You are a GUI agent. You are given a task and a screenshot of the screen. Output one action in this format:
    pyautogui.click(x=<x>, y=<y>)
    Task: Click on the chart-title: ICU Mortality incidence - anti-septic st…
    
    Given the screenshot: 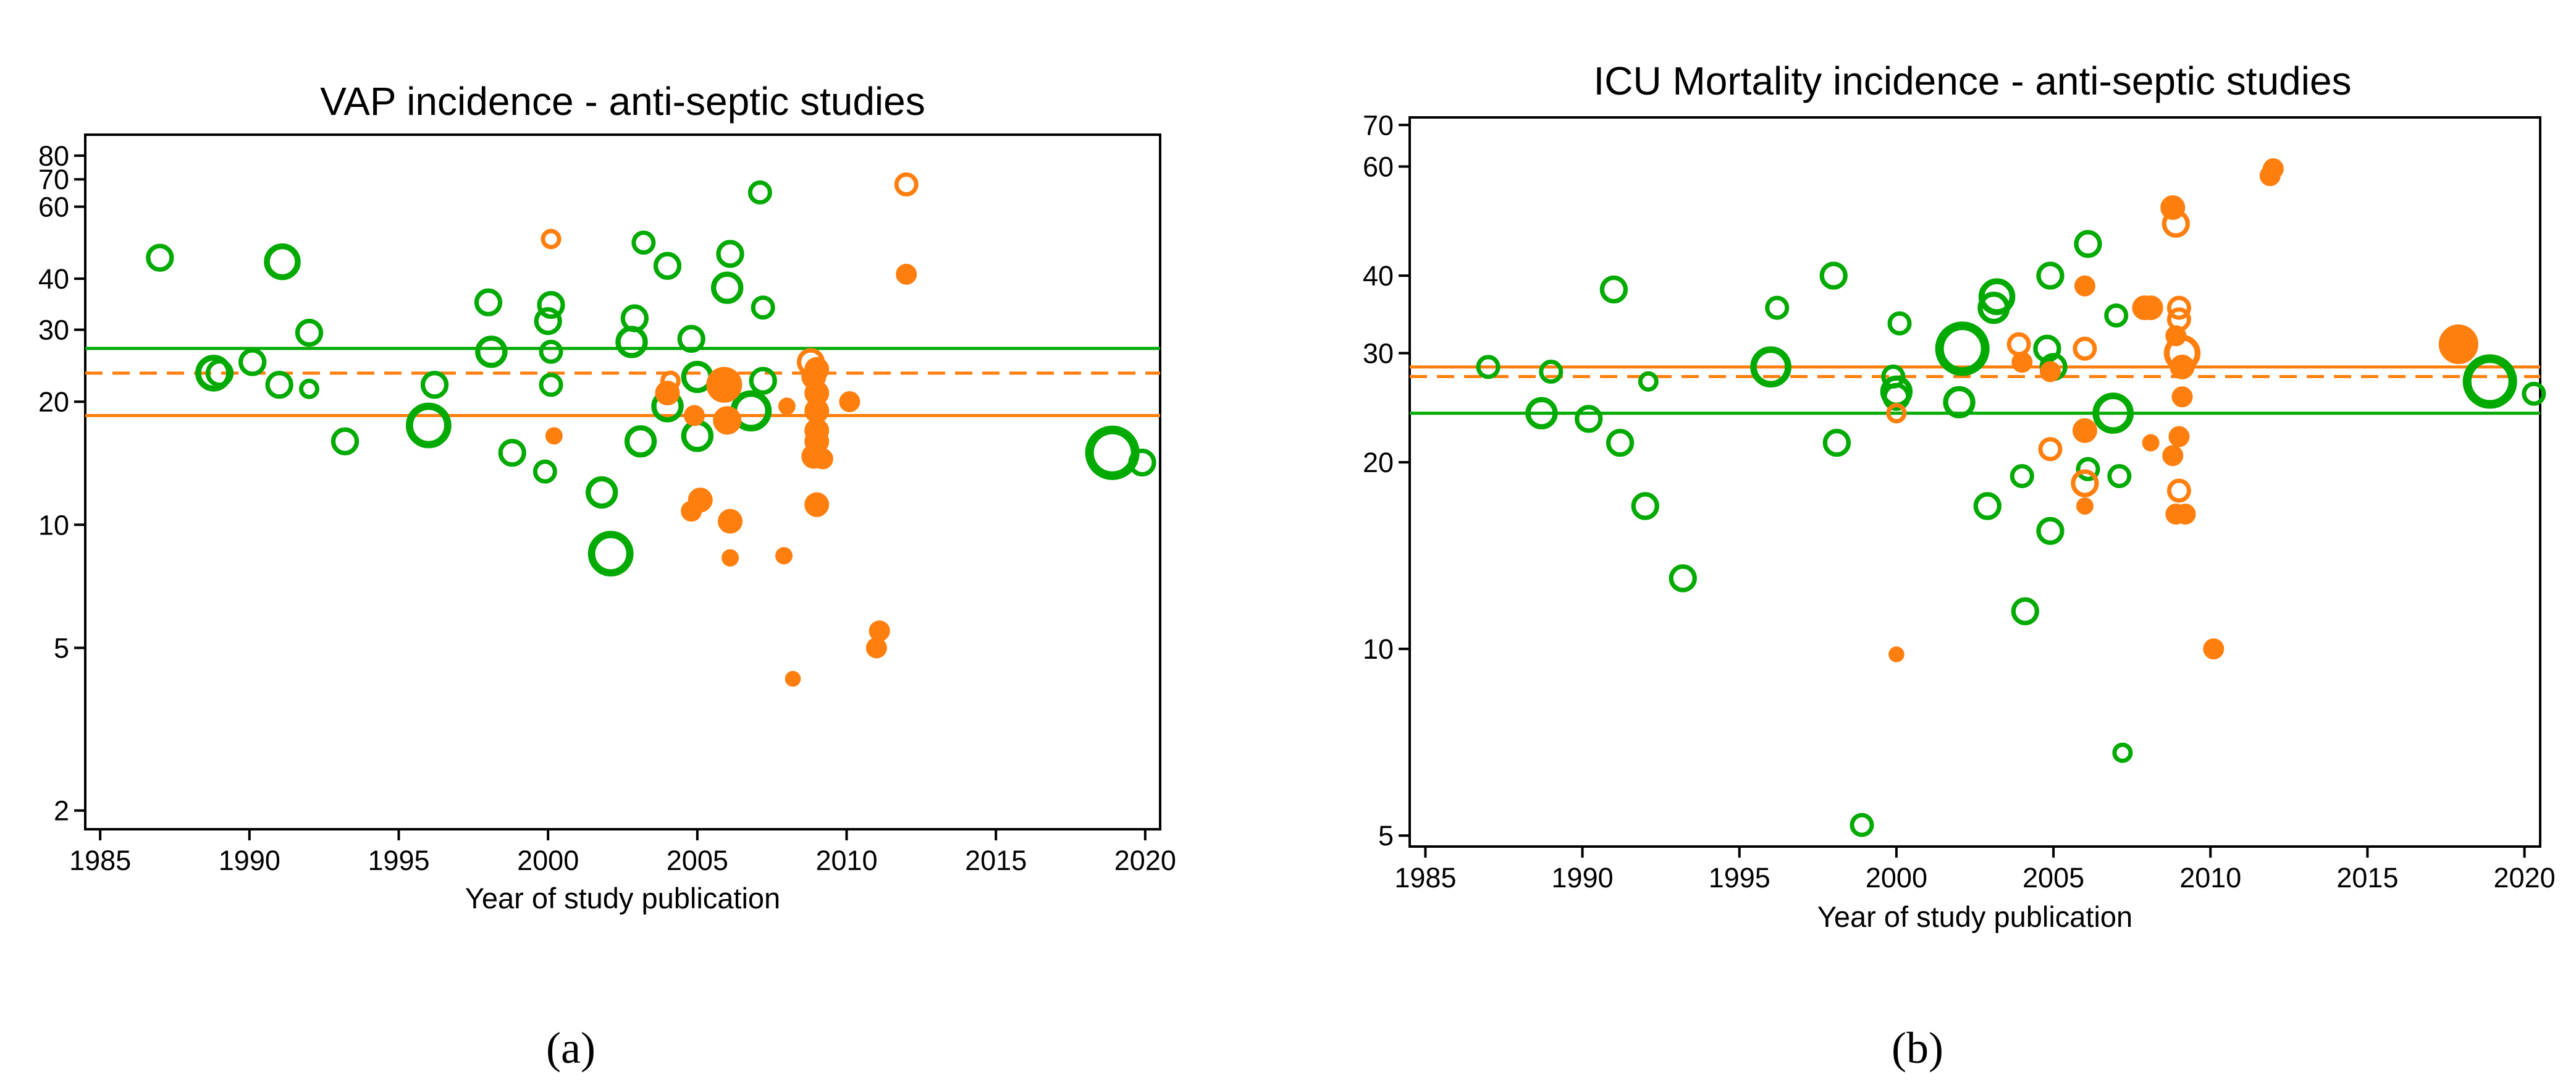 What is the action you would take?
    pyautogui.click(x=1972, y=81)
    